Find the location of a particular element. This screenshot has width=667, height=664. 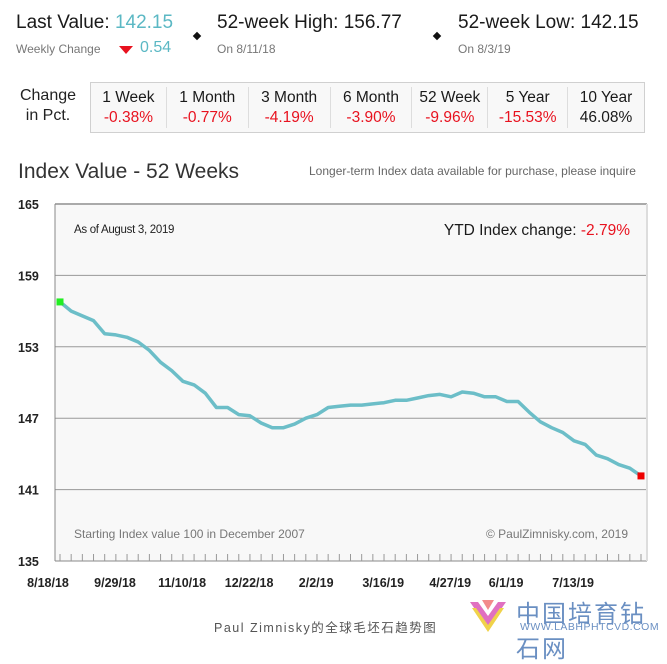

weekly-change-value: 0.54 is located at coordinates (156, 47).